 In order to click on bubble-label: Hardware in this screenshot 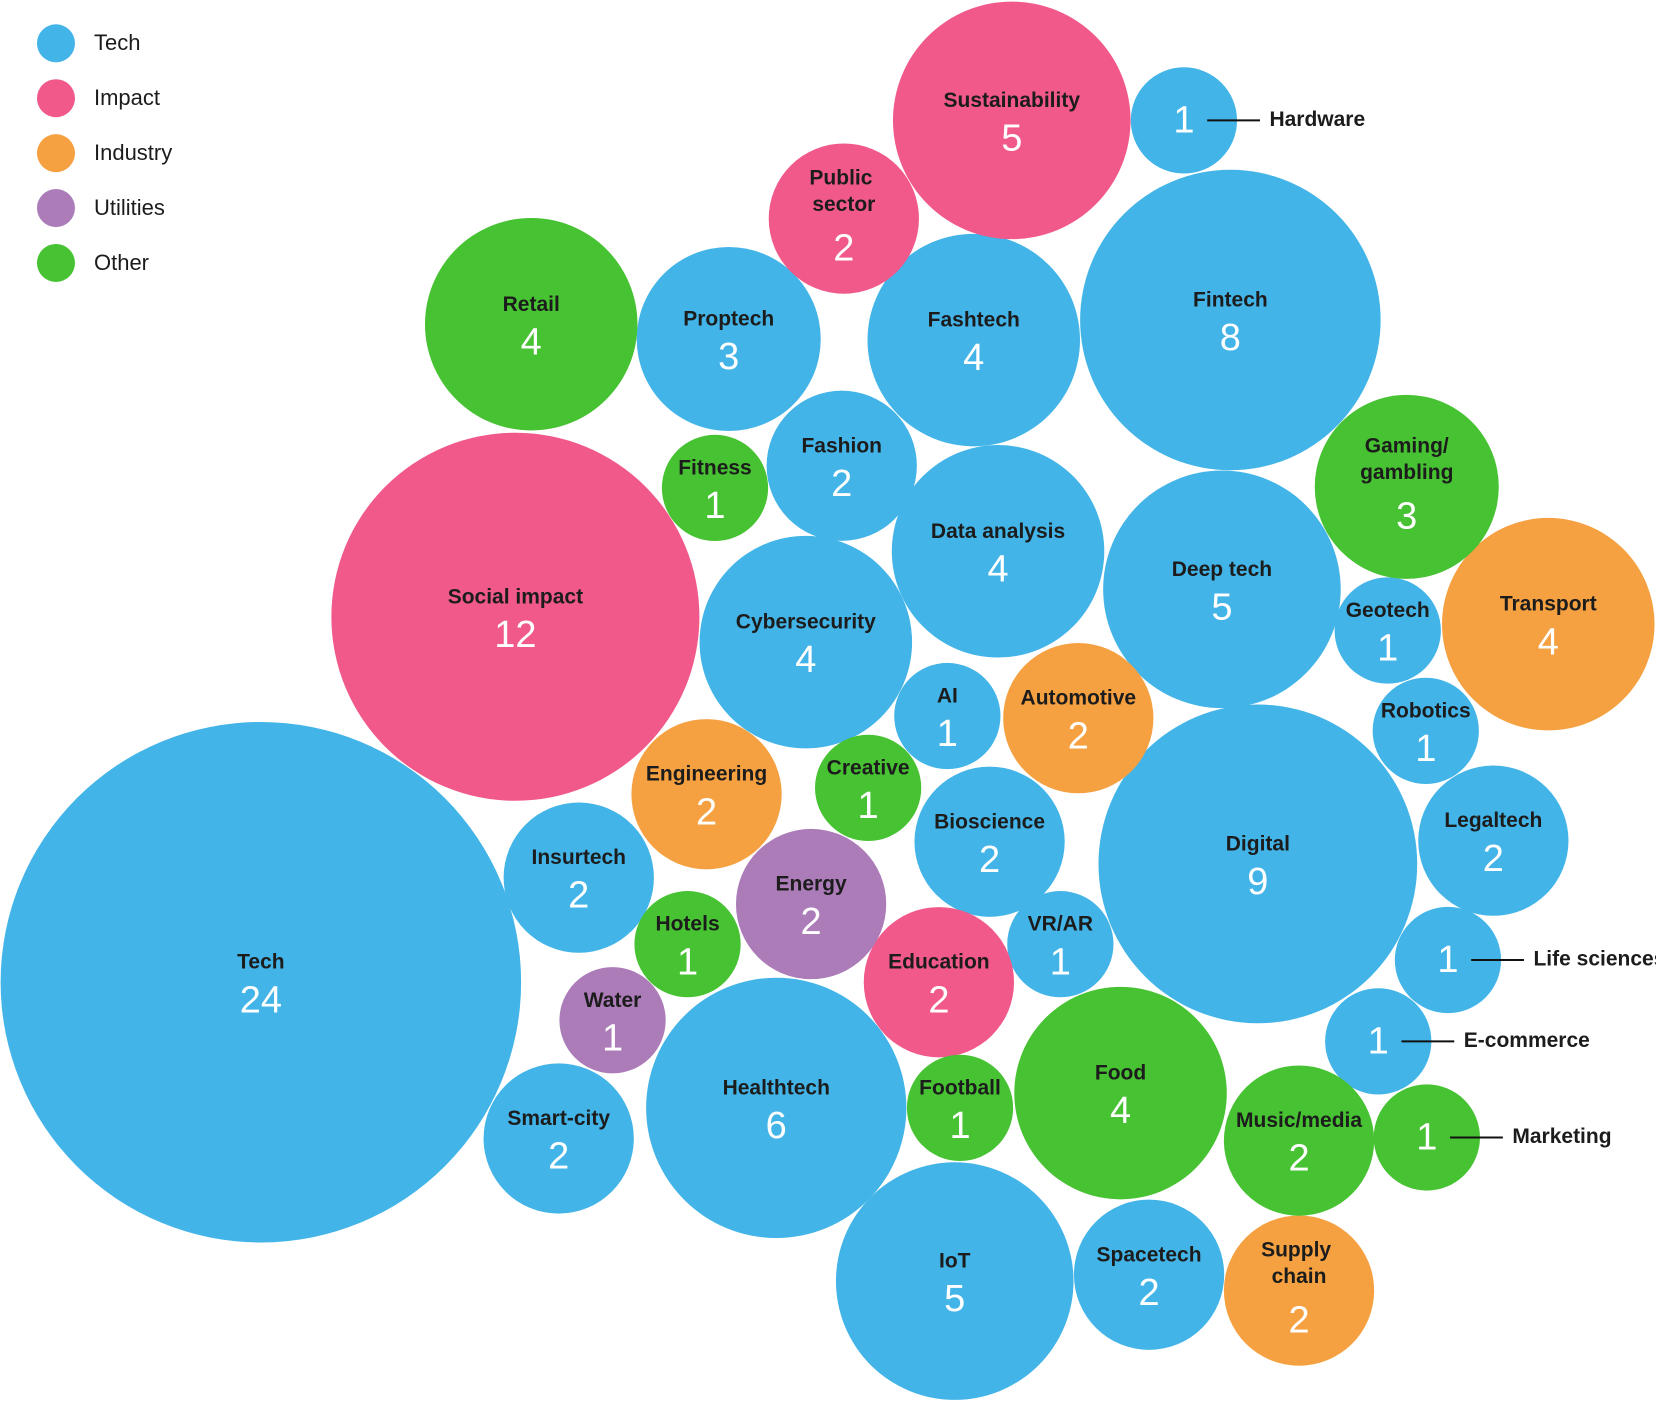, I will do `click(1317, 119)`.